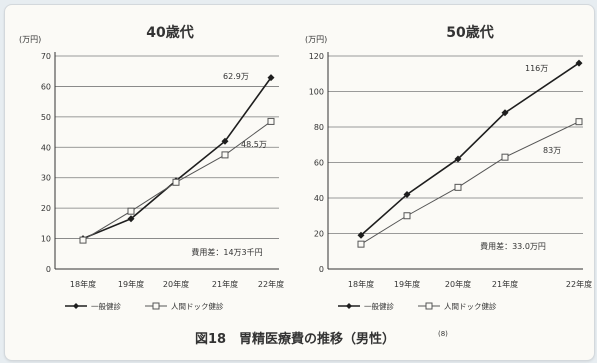 The image size is (597, 363). I want to click on figure-caption: 図18 胃精医療費の推移（男性）, so click(295, 339).